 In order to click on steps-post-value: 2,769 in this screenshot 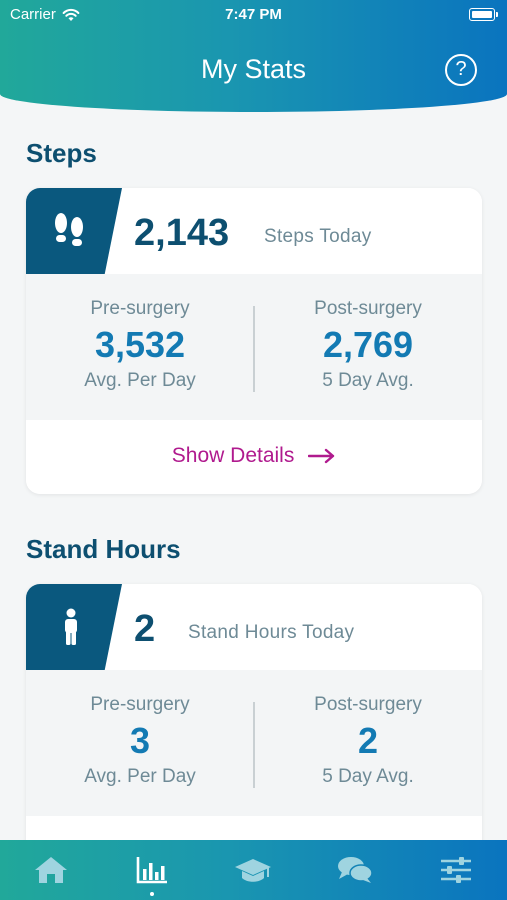, I will do `click(368, 344)`.